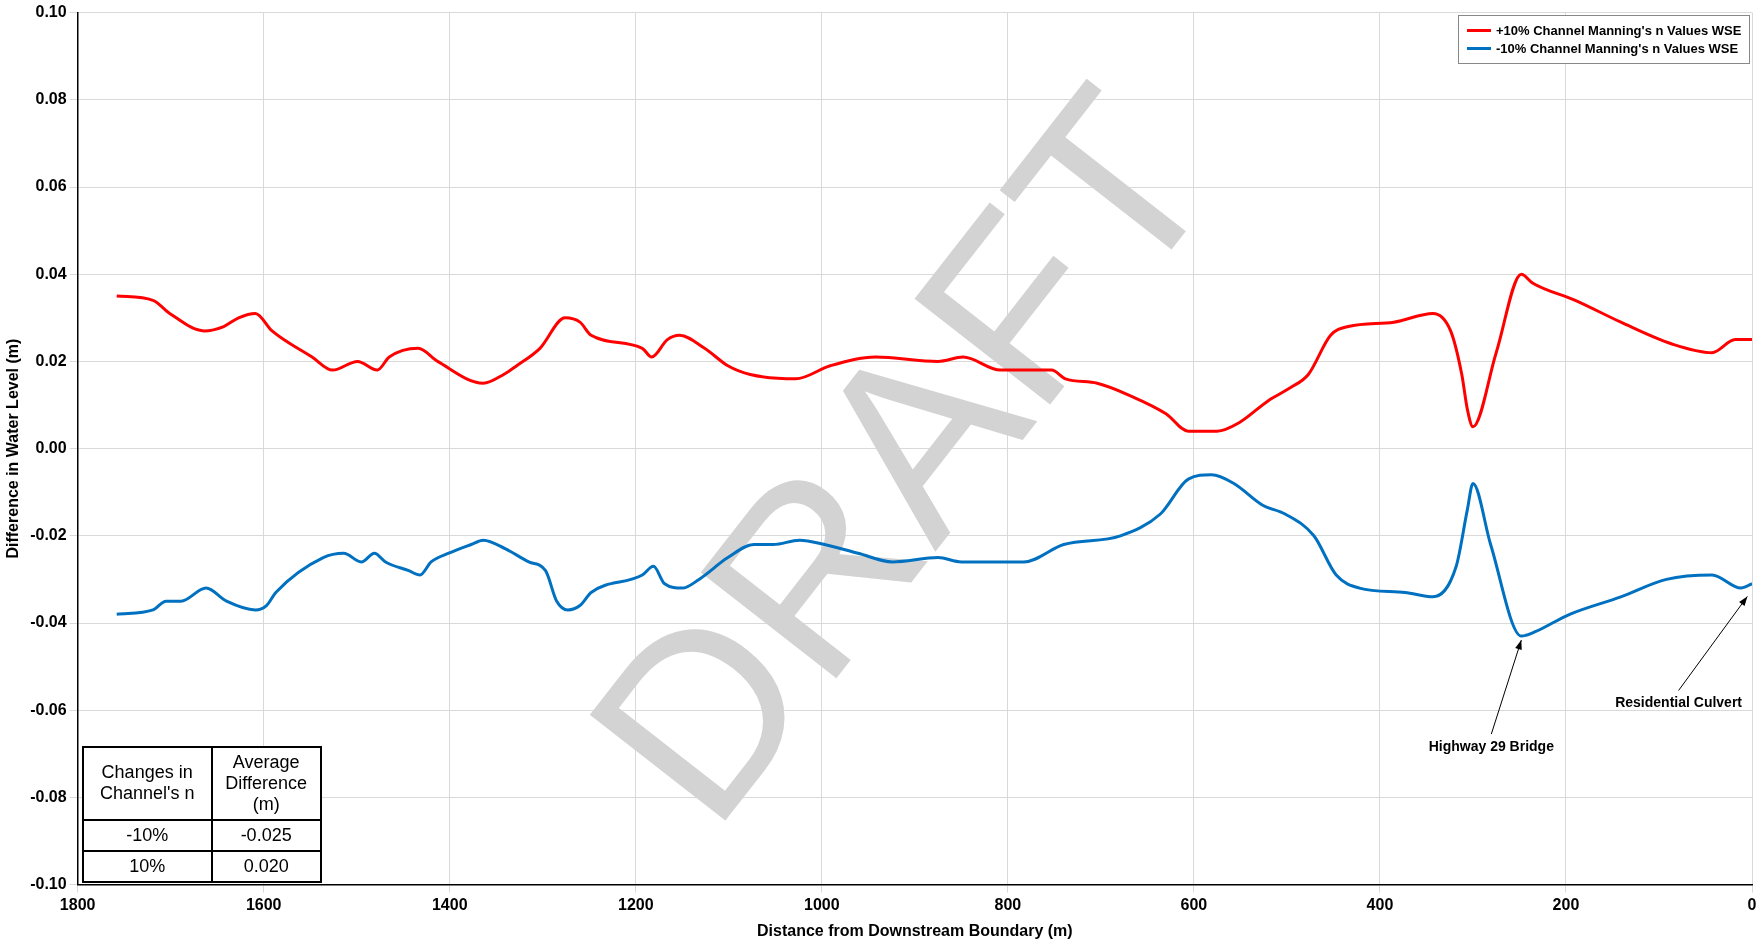  What do you see at coordinates (147, 783) in the screenshot?
I see `annotation: Changes in Channel's n` at bounding box center [147, 783].